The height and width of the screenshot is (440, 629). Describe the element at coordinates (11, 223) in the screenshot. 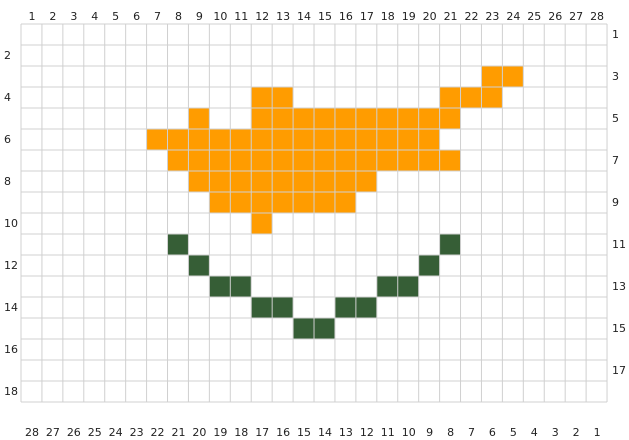

I see `row-label-left: 10` at that location.